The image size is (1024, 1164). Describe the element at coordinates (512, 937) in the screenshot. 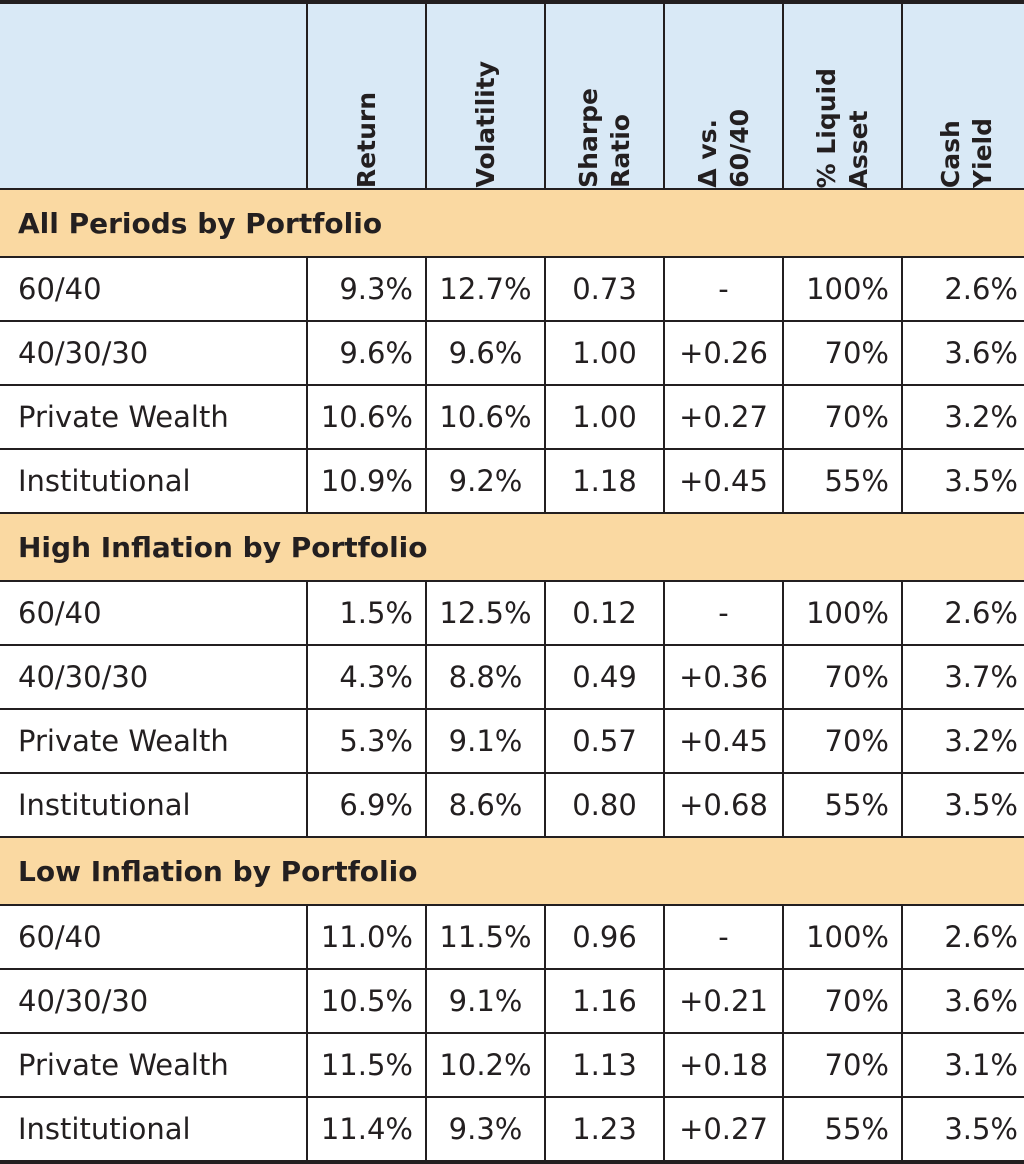

I see `table-row: 60/40 11.0% 11.5% 0.96-100% 2.6%` at that location.